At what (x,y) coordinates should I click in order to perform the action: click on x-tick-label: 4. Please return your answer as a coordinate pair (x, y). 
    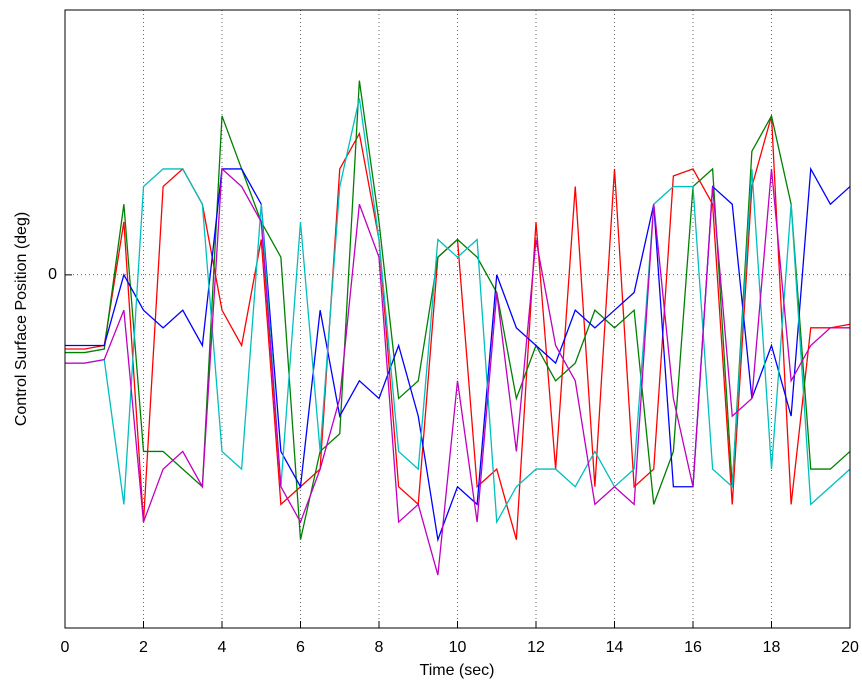
    Looking at the image, I should click on (222, 647).